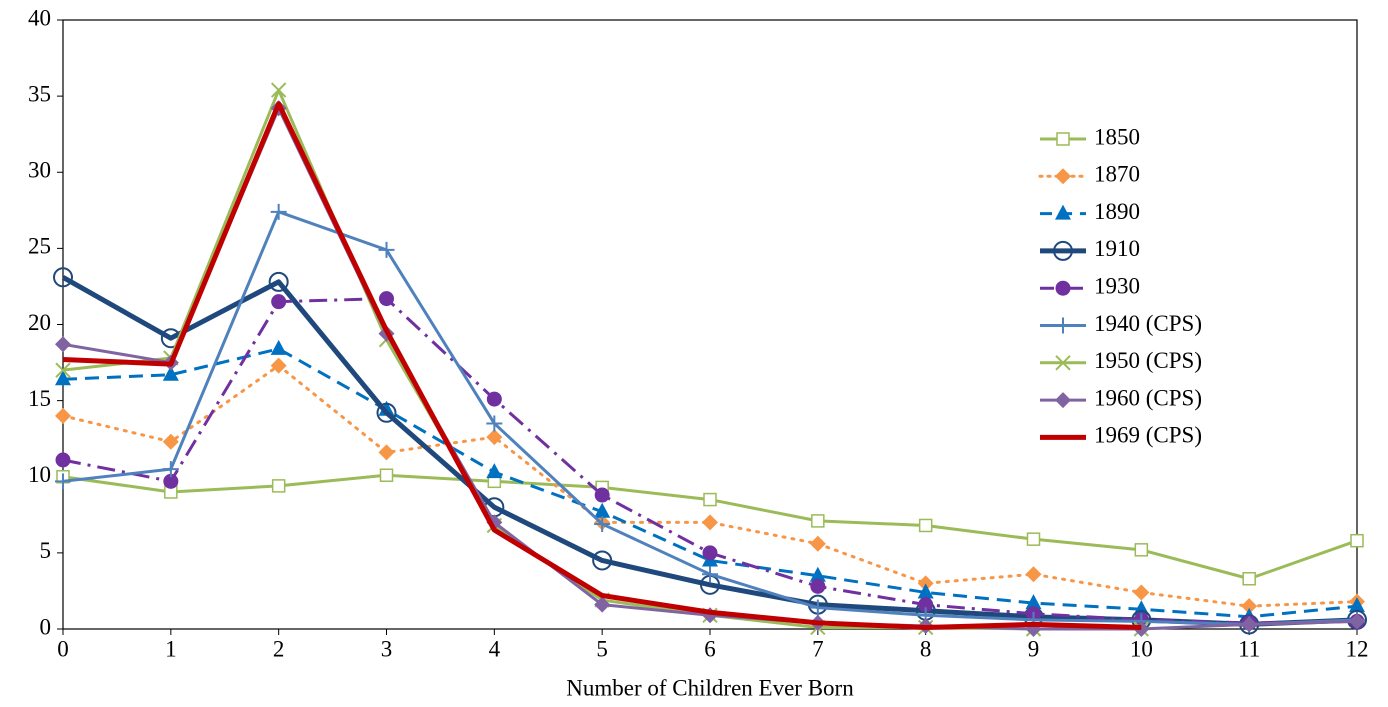 Image resolution: width=1388 pixels, height=707 pixels. What do you see at coordinates (1357, 648) in the screenshot?
I see `x-tick-label: 12` at bounding box center [1357, 648].